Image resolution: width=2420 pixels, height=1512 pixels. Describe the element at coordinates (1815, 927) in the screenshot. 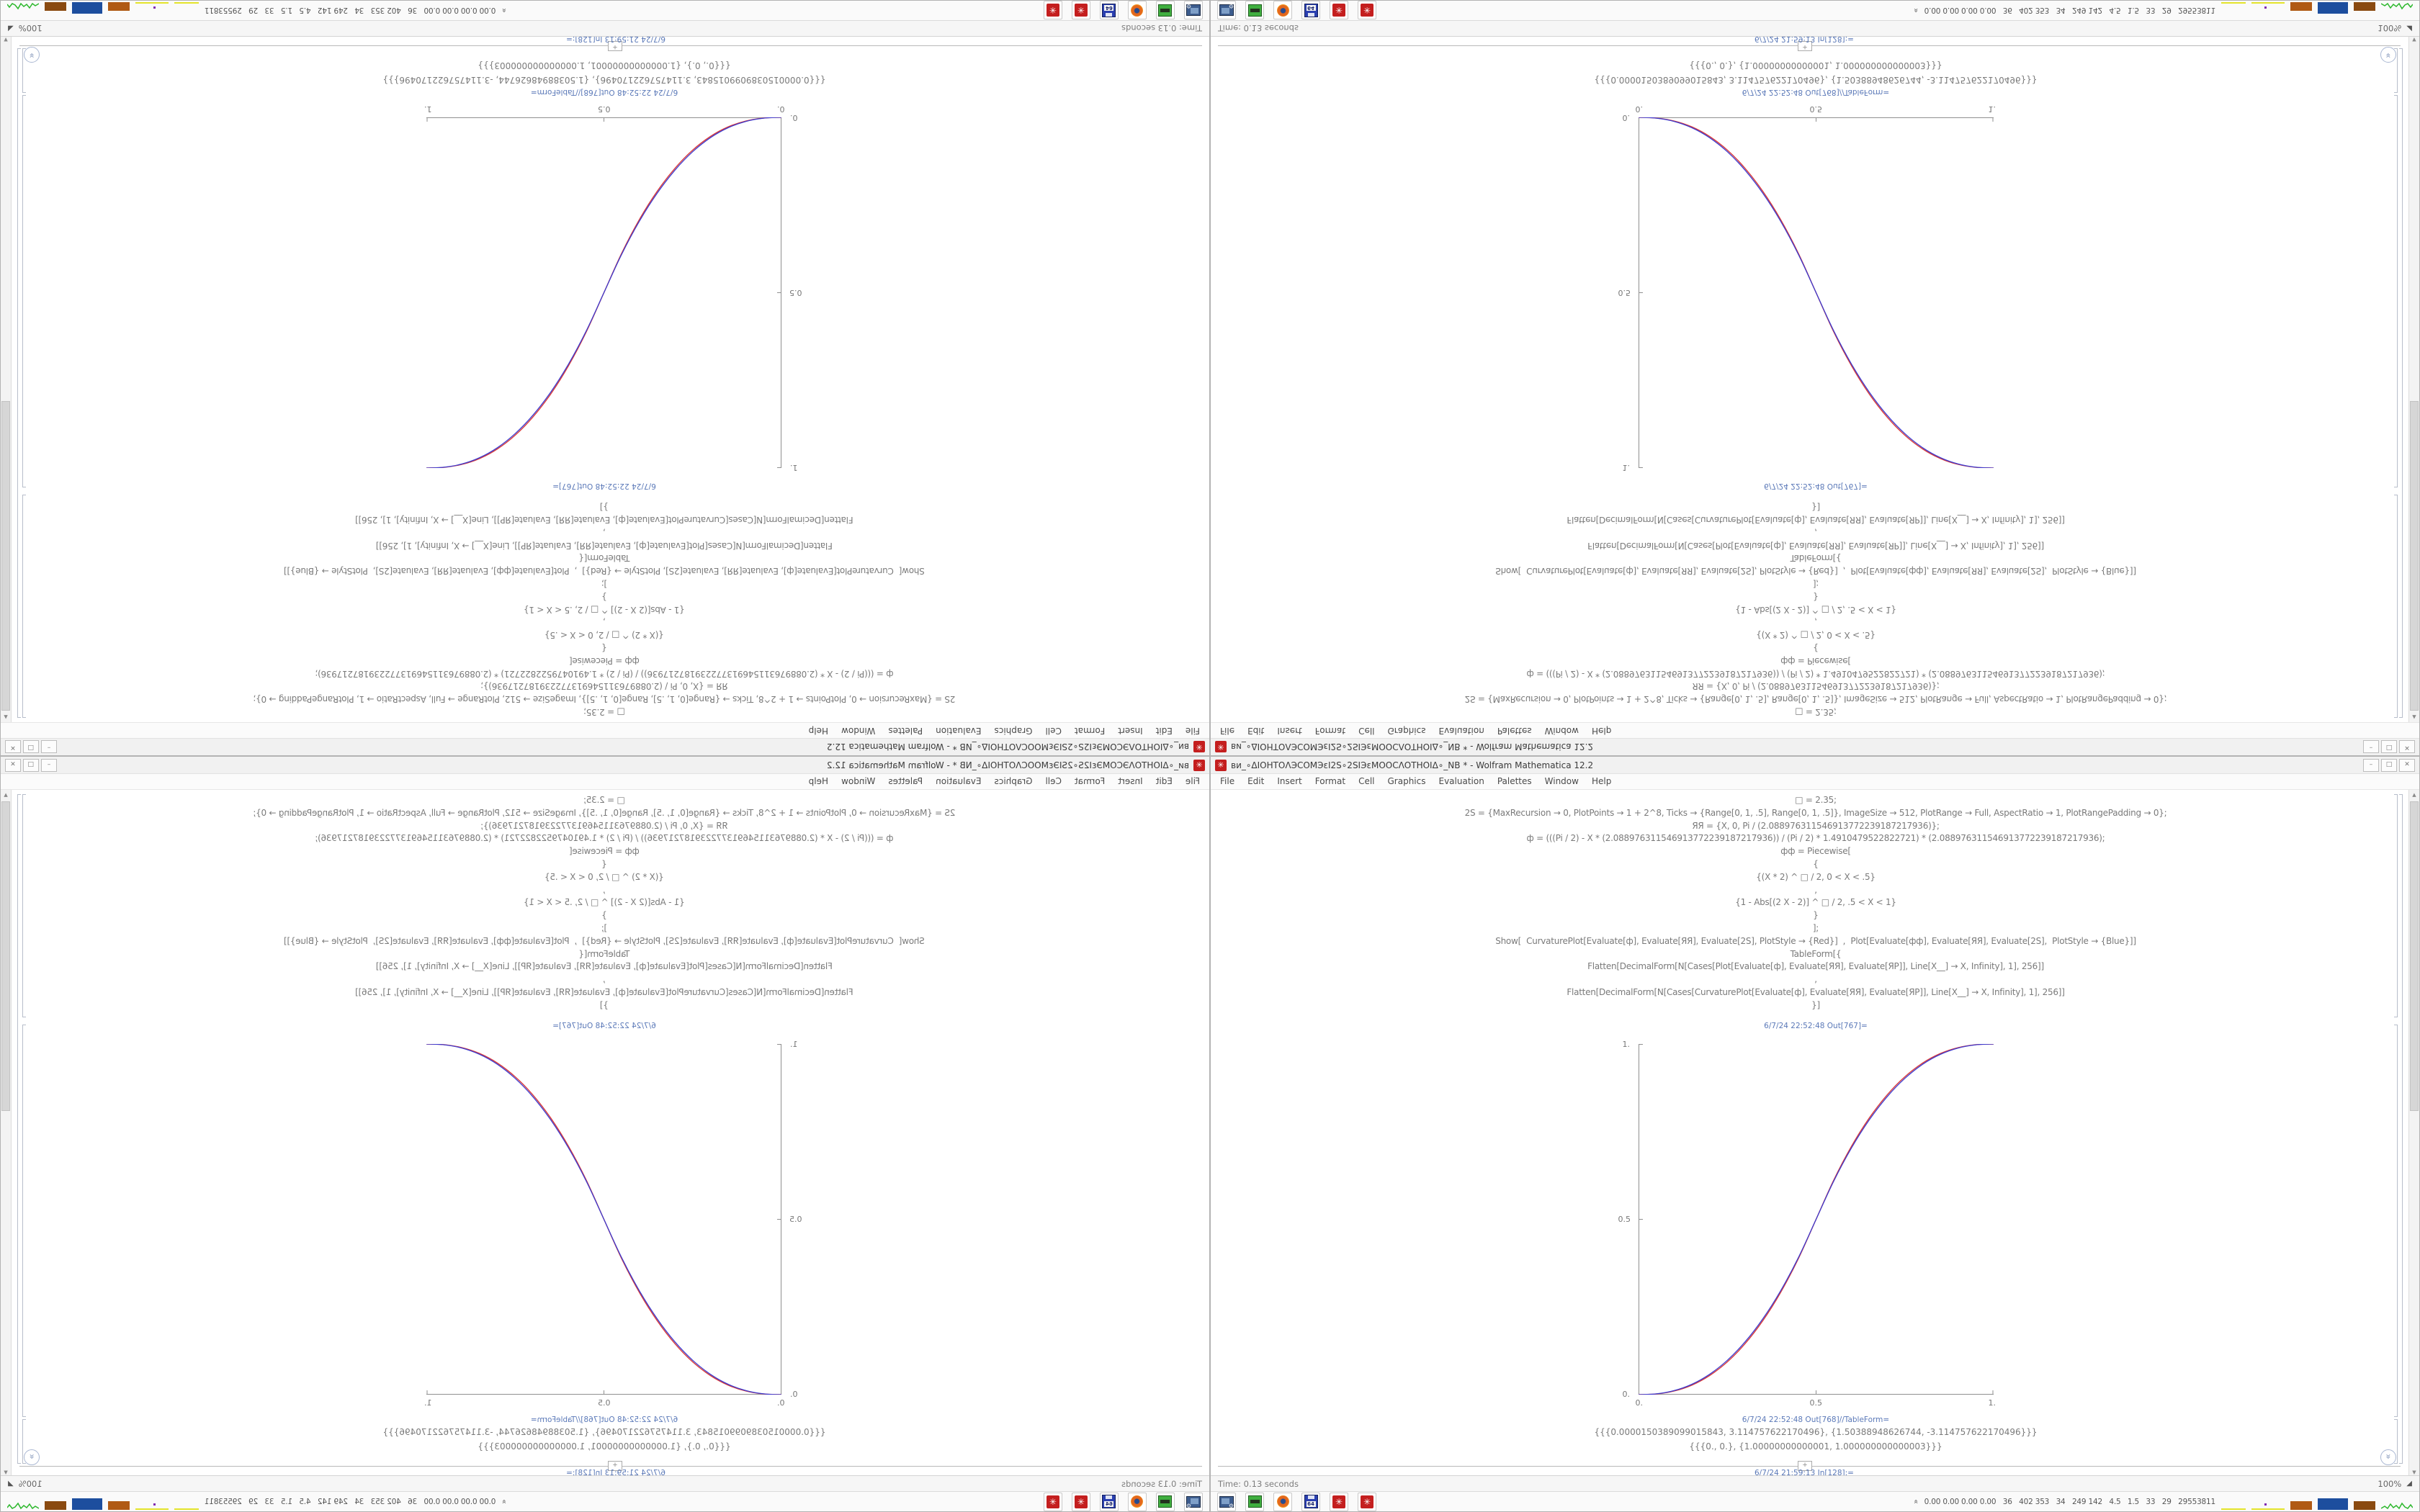

I see `input-code-line: ];` at that location.